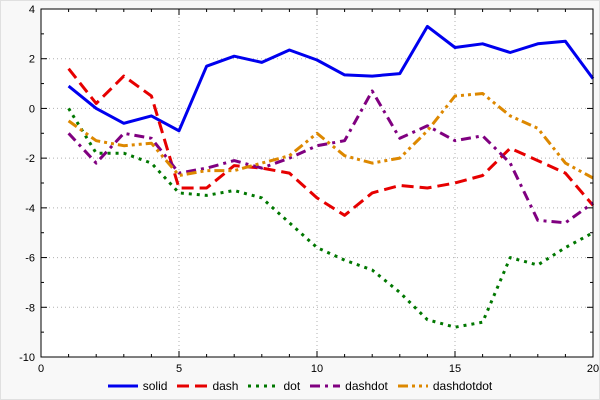  What do you see at coordinates (32, 109) in the screenshot?
I see `y-tick-label: 0` at bounding box center [32, 109].